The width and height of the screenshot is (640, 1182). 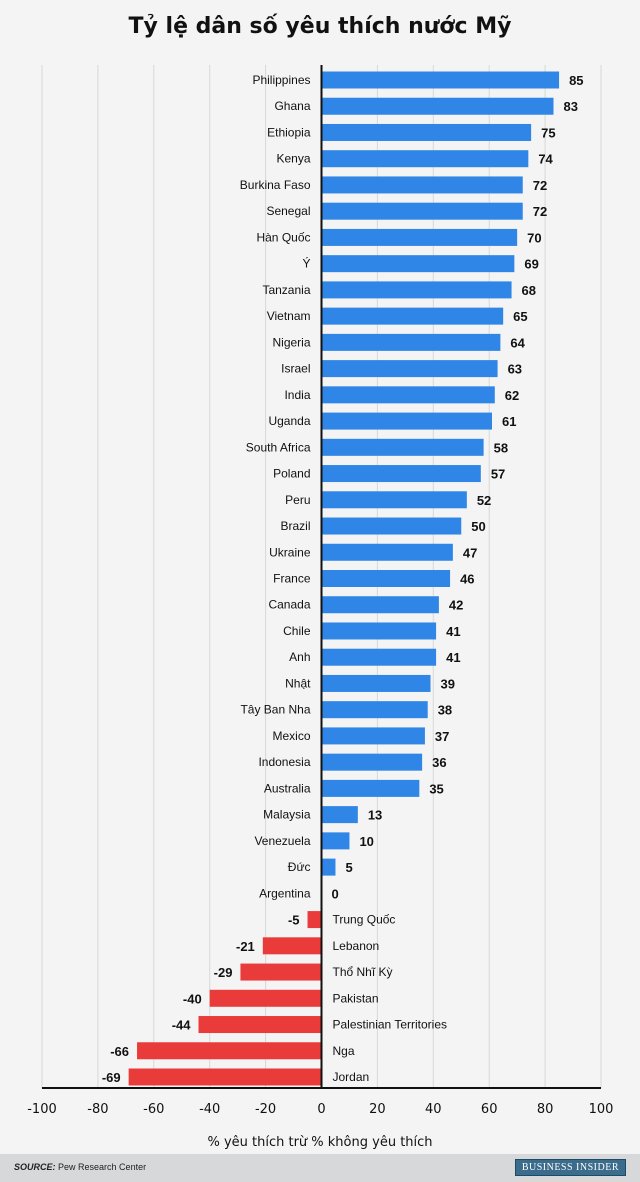 What do you see at coordinates (97, 1109) in the screenshot?
I see `x-tick-label: -80` at bounding box center [97, 1109].